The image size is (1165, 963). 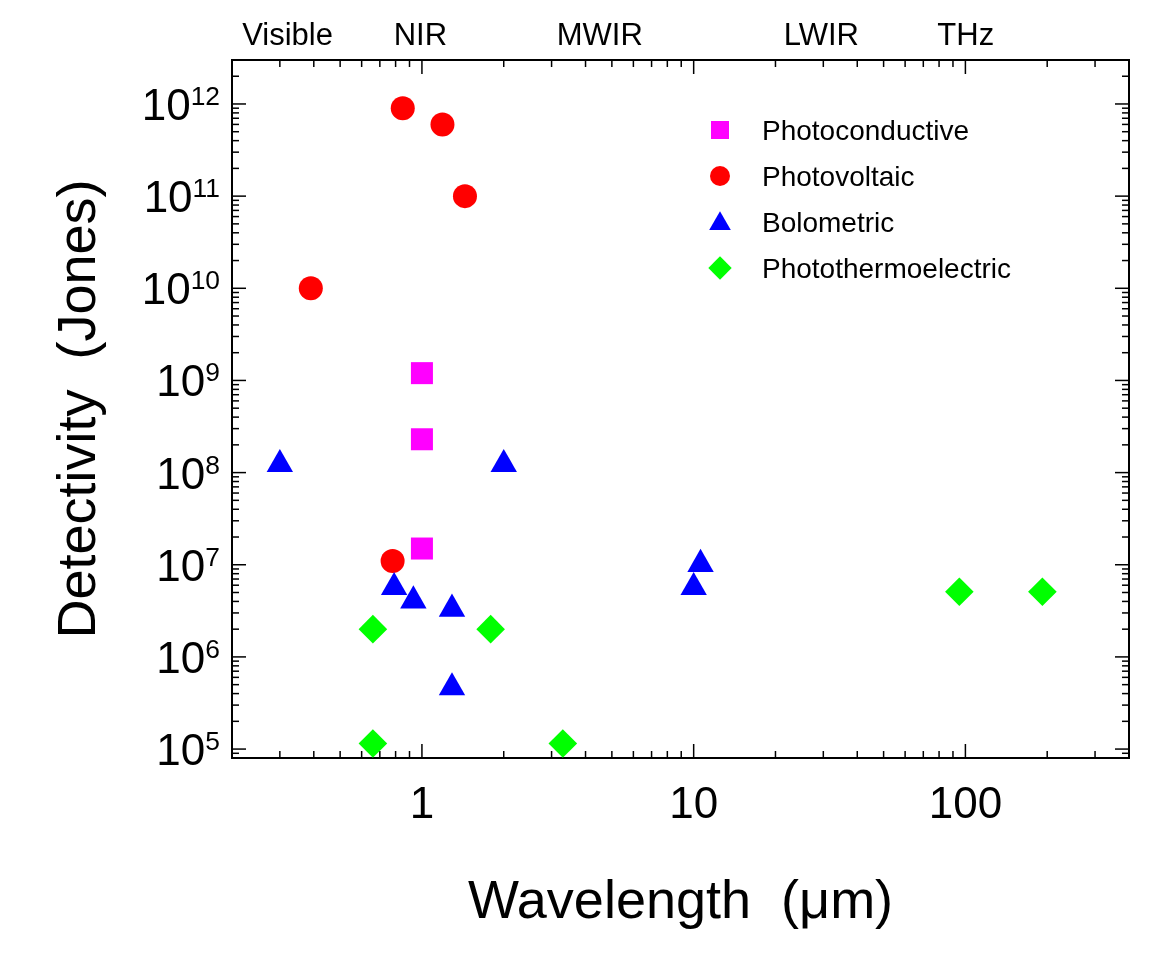 What do you see at coordinates (180, 104) in the screenshot?
I see `y-tick-label: 10$^{12}$` at bounding box center [180, 104].